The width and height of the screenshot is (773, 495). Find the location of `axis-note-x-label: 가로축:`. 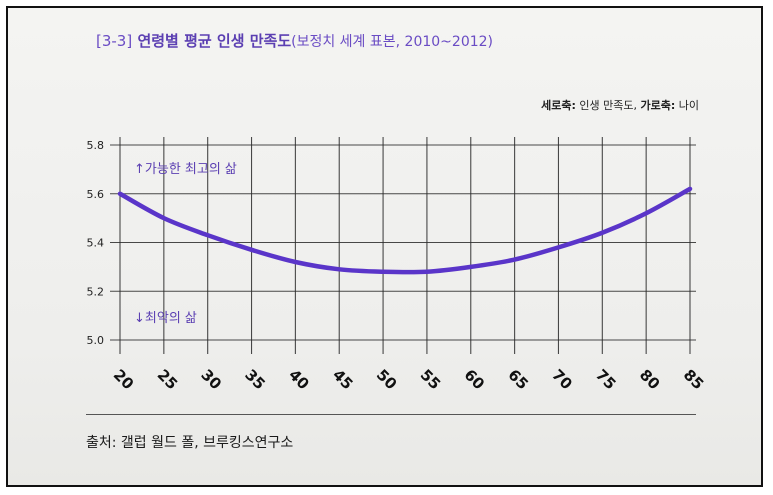

axis-note-x-label: 가로축: is located at coordinates (658, 105).